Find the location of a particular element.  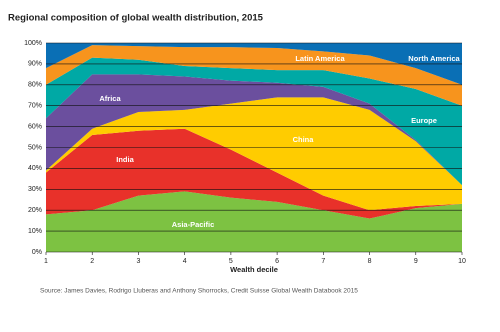

y-tick-label: 90% is located at coordinates (35, 64).